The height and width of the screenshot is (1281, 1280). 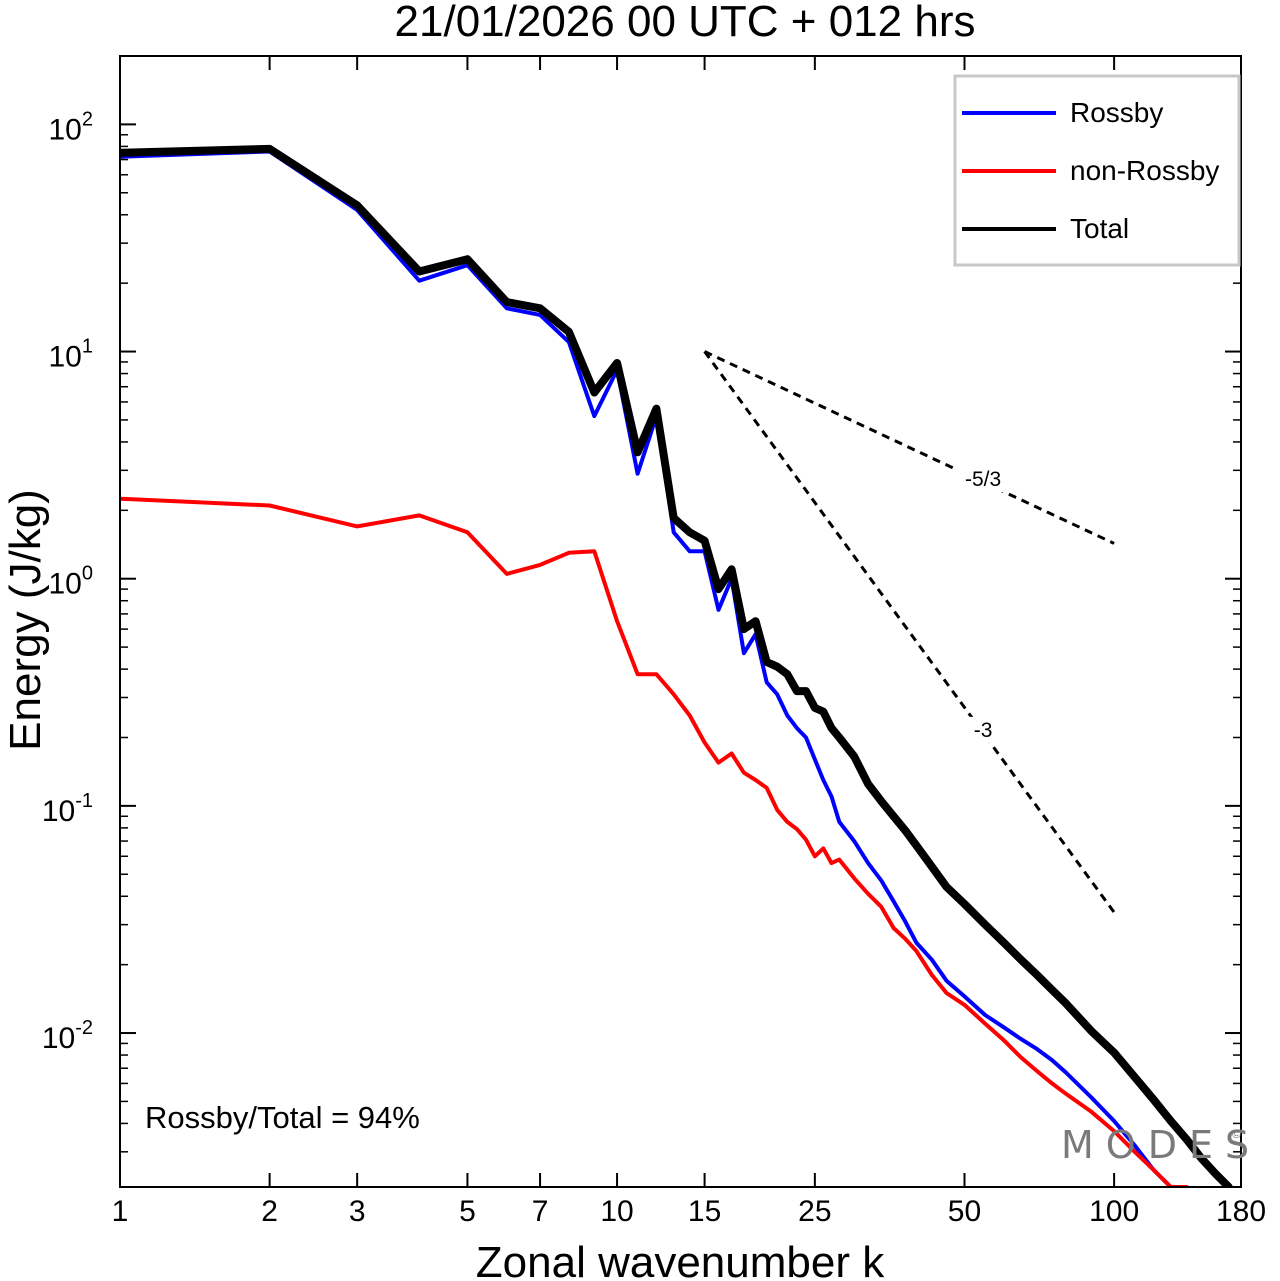 I want to click on watermark-copyright-icon: ©, so click(x=1236, y=1134).